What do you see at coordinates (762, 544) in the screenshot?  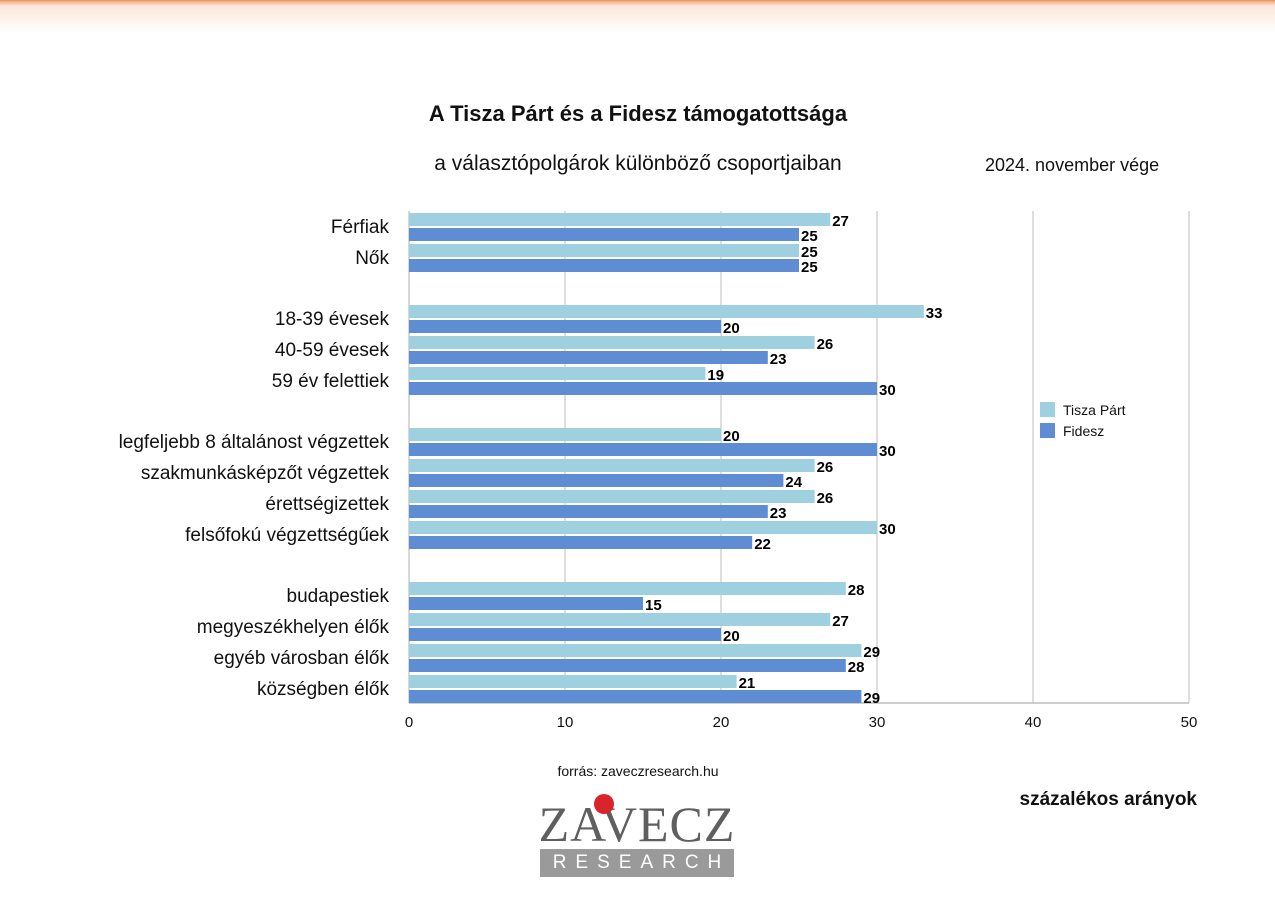 I see `value-label: 22` at bounding box center [762, 544].